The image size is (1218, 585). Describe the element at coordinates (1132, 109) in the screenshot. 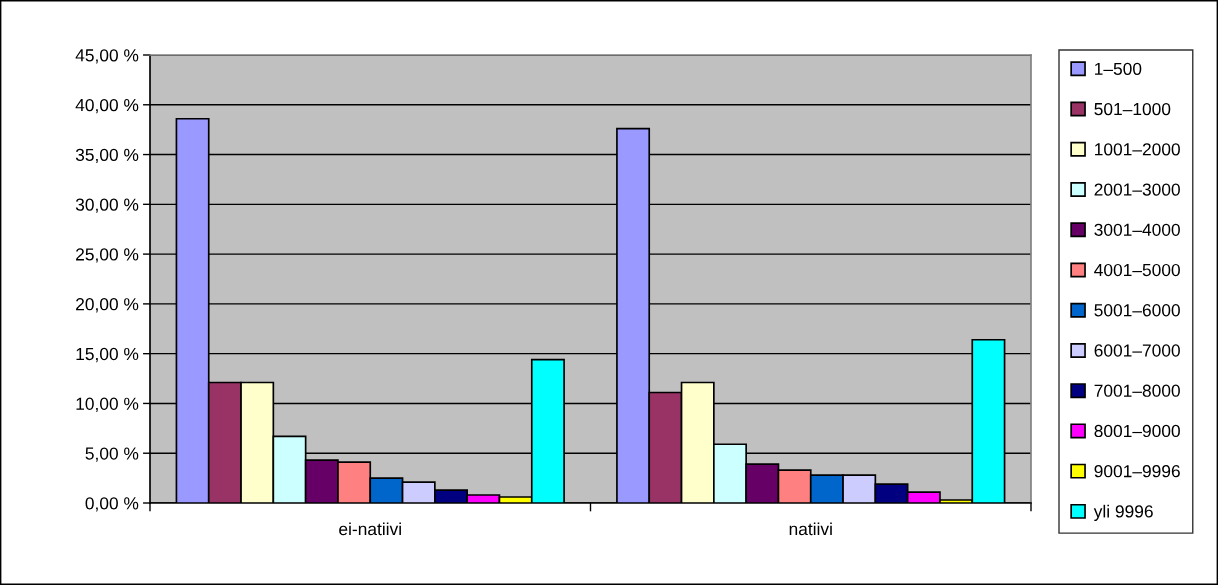

I see `legend-label: 501–1000` at that location.